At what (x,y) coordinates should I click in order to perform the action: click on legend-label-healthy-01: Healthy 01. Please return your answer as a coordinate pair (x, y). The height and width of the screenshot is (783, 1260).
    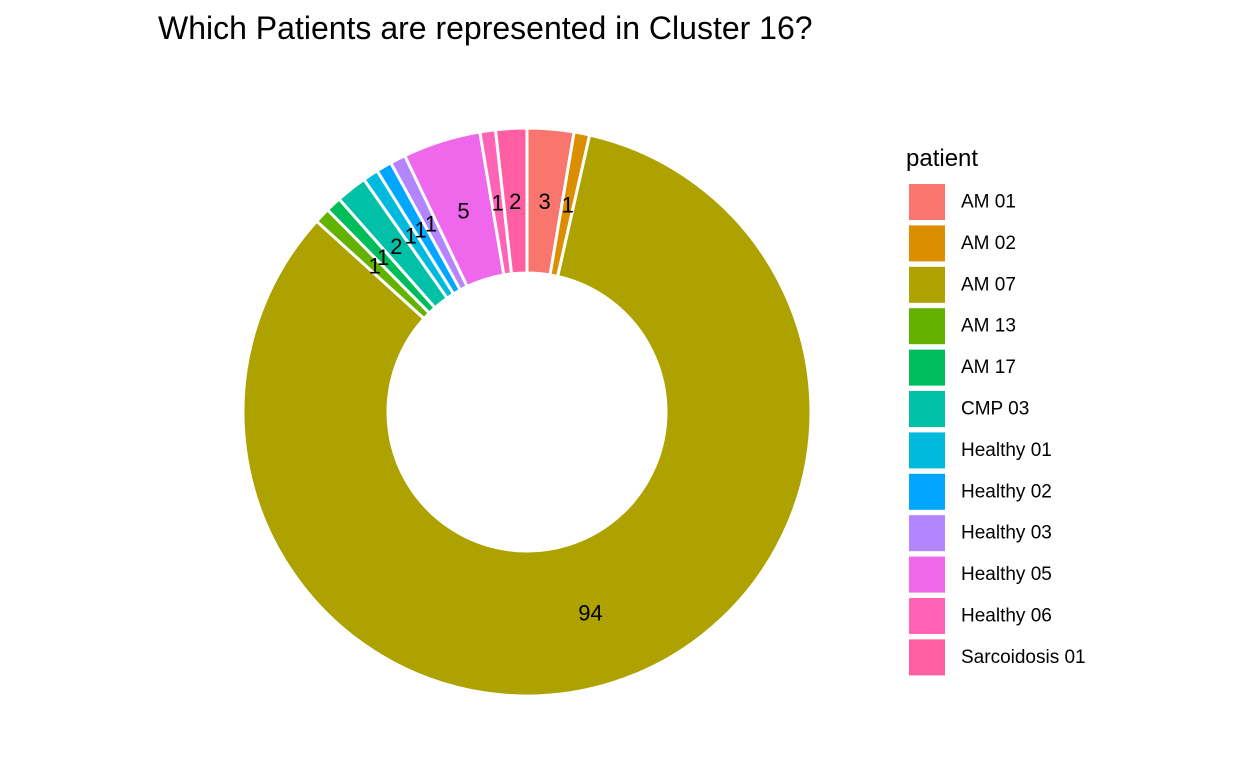
    Looking at the image, I should click on (1006, 450).